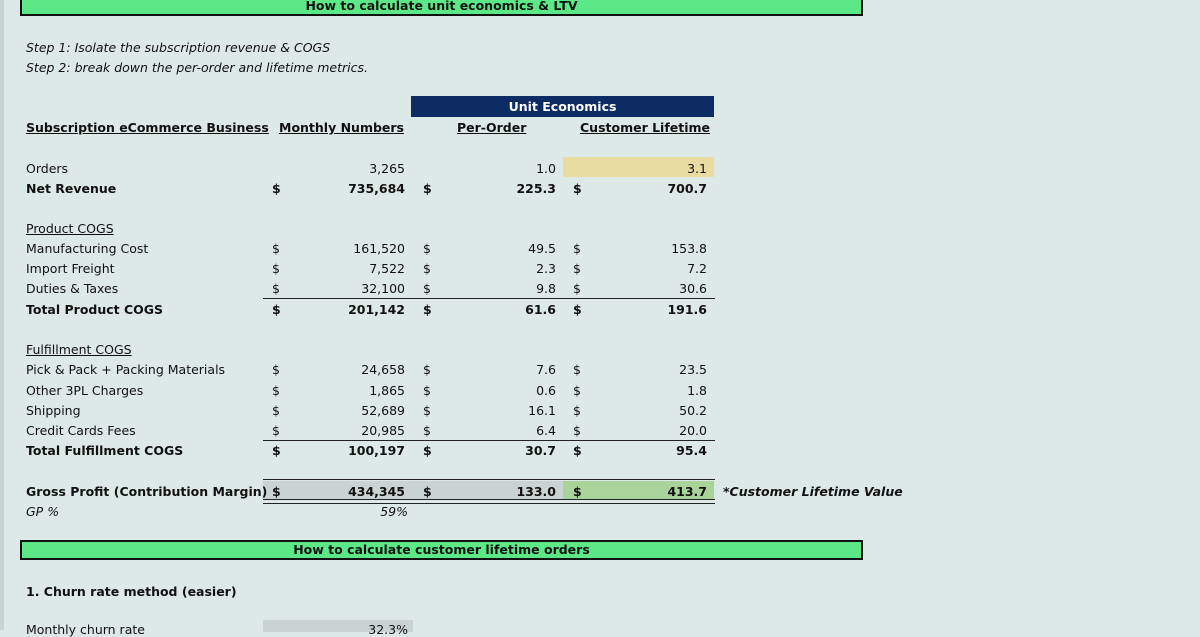 The image size is (1200, 637). What do you see at coordinates (147, 491) in the screenshot?
I see `row-label-gross-profit: Gross Profit (Contribution Margin)` at bounding box center [147, 491].